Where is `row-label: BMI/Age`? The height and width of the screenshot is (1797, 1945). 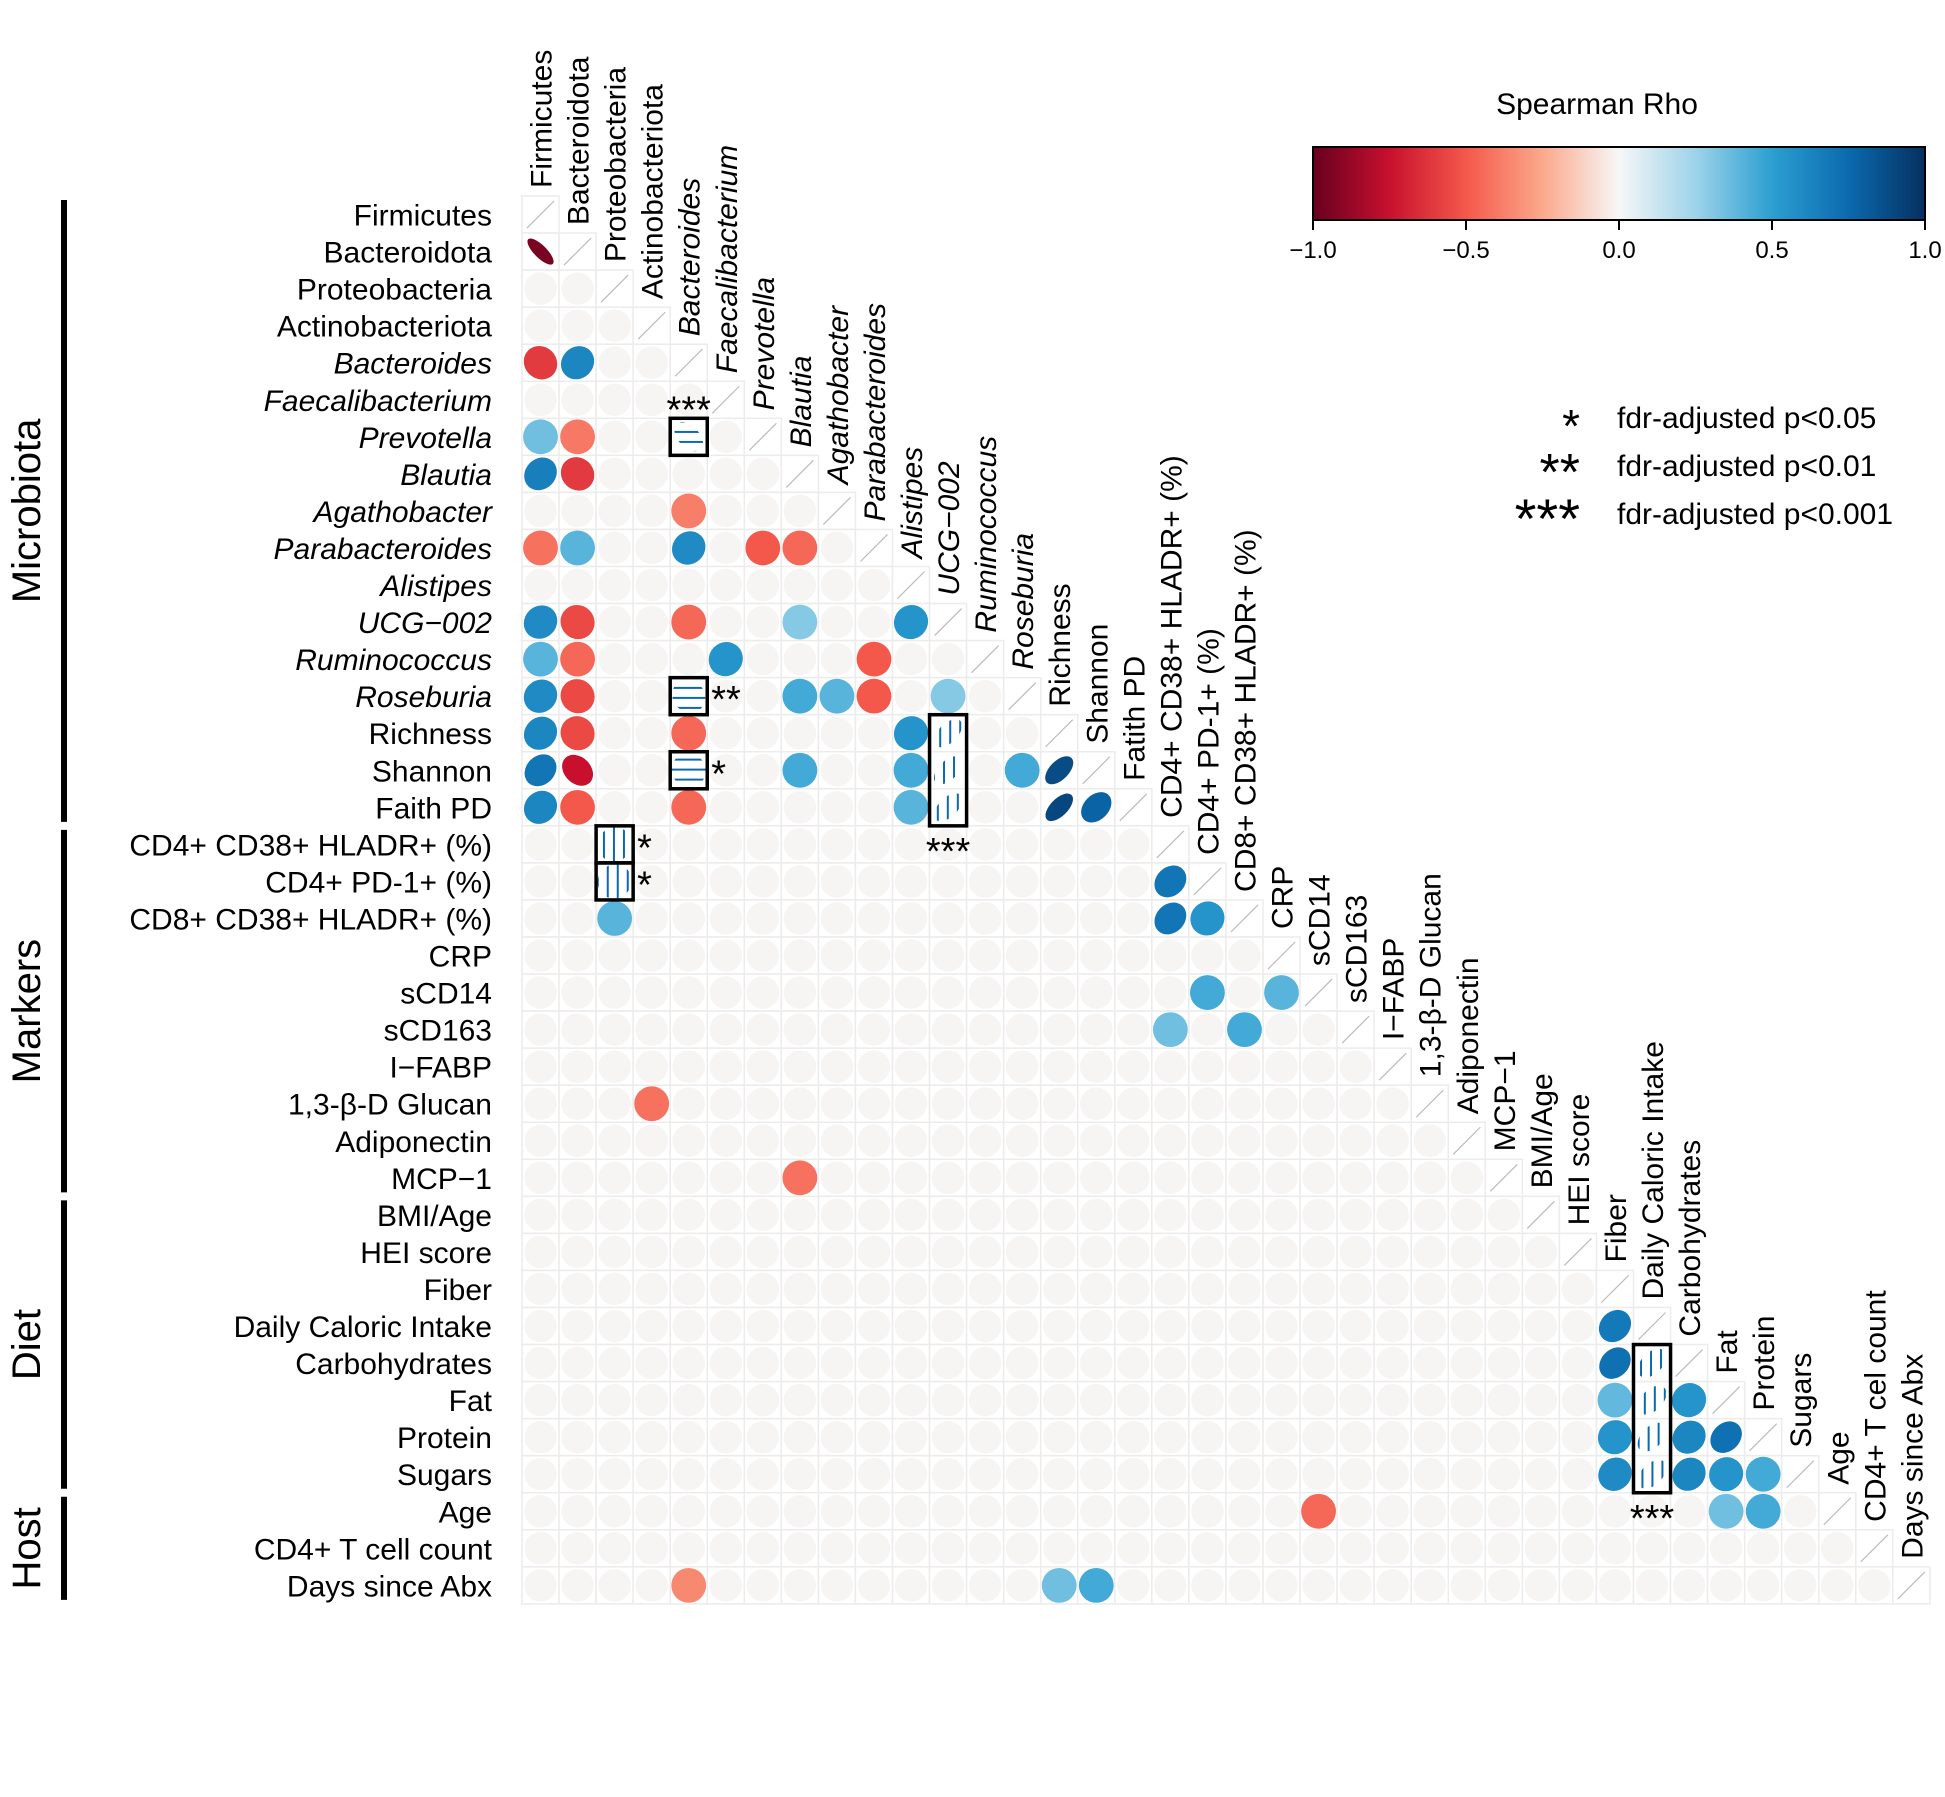 row-label: BMI/Age is located at coordinates (434, 1216).